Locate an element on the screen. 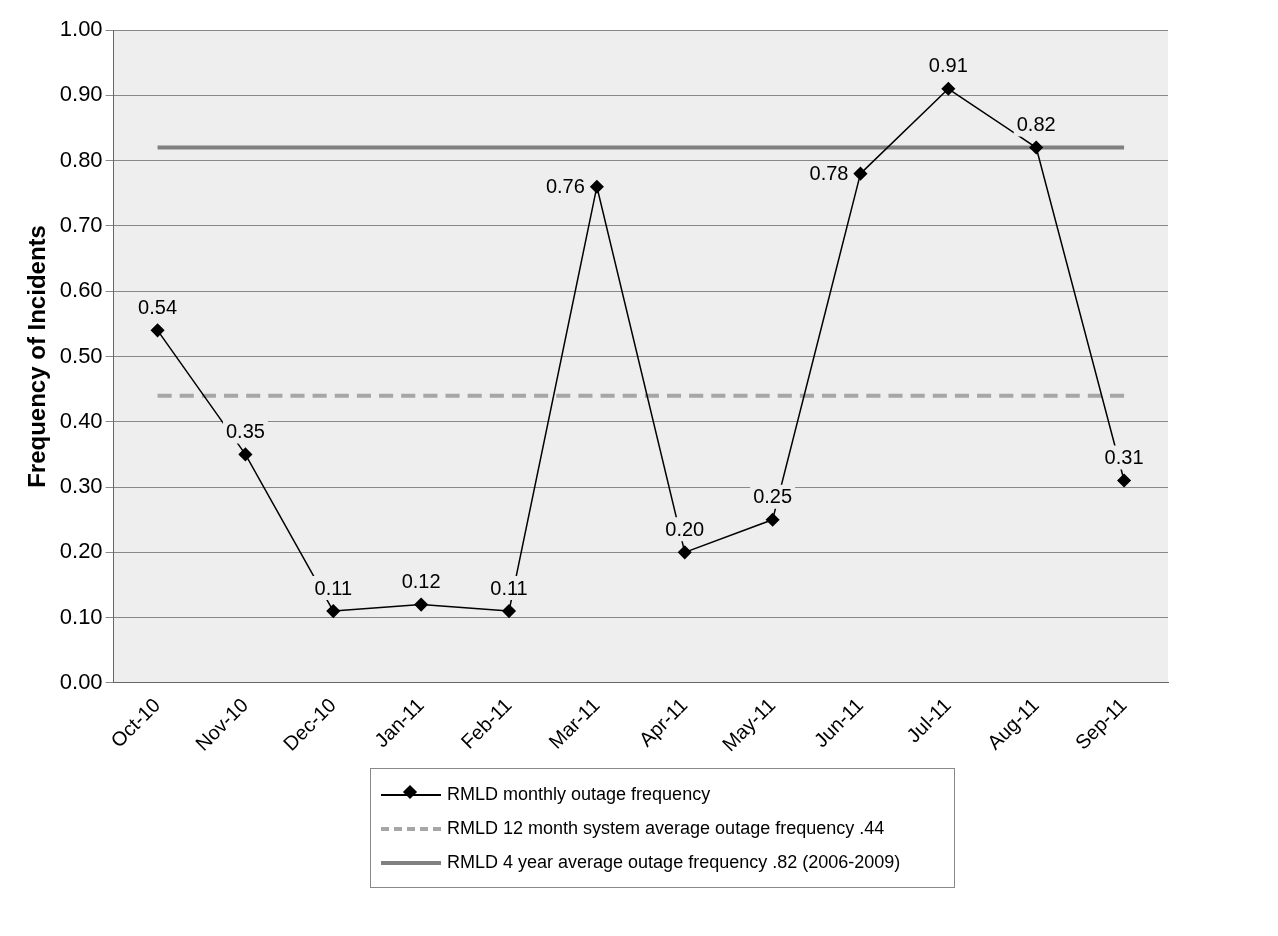  data-label: 0.25 is located at coordinates (773, 496).